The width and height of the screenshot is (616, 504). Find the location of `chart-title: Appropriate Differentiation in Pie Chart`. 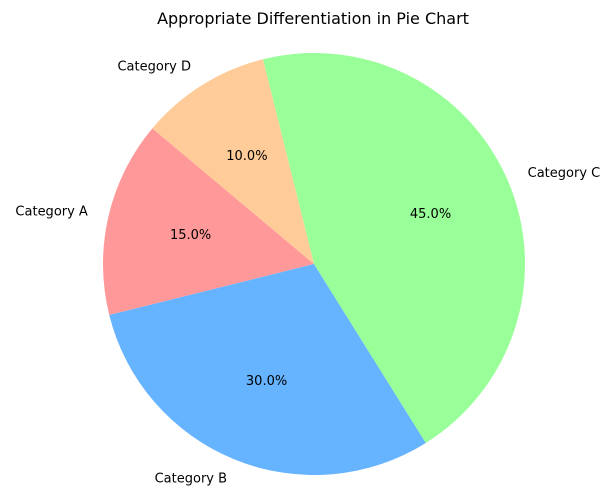

chart-title: Appropriate Differentiation in Pie Chart is located at coordinates (313, 18).